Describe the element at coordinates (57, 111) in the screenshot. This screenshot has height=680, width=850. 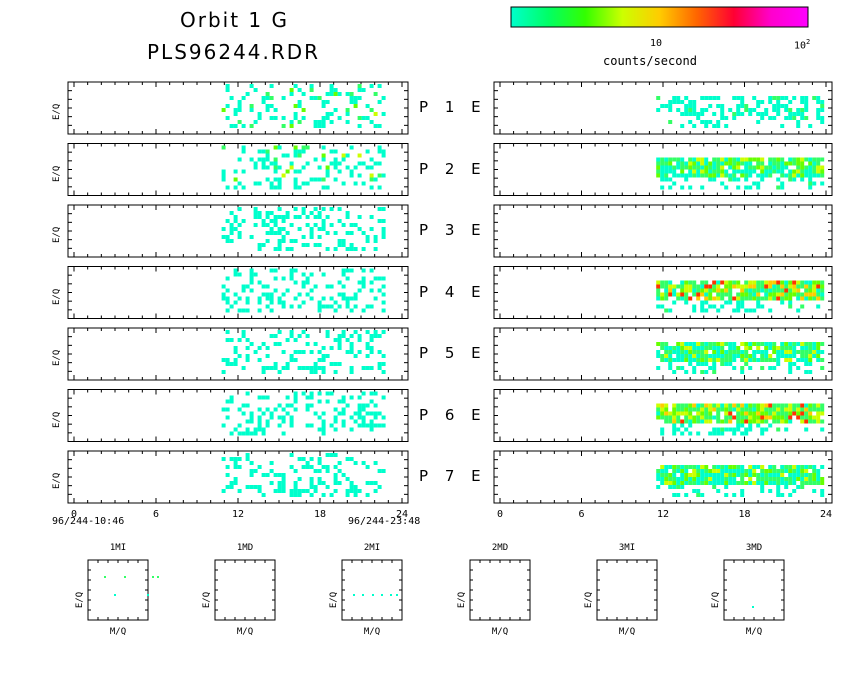
I see `left-panel-ylabel: E/Q` at that location.